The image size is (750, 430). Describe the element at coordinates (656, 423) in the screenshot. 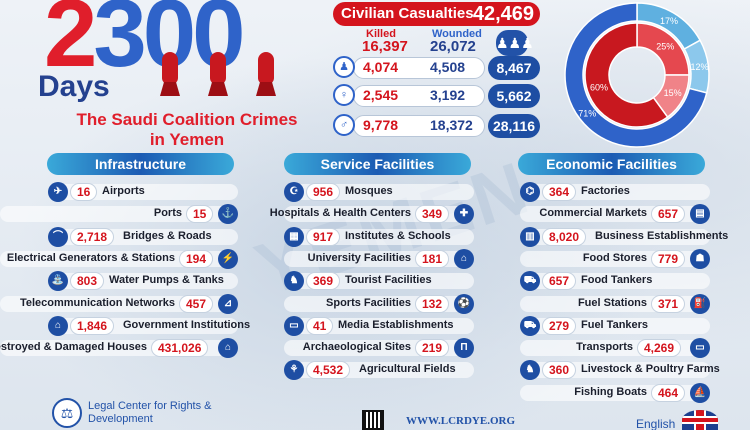

I see `language-label: English` at that location.